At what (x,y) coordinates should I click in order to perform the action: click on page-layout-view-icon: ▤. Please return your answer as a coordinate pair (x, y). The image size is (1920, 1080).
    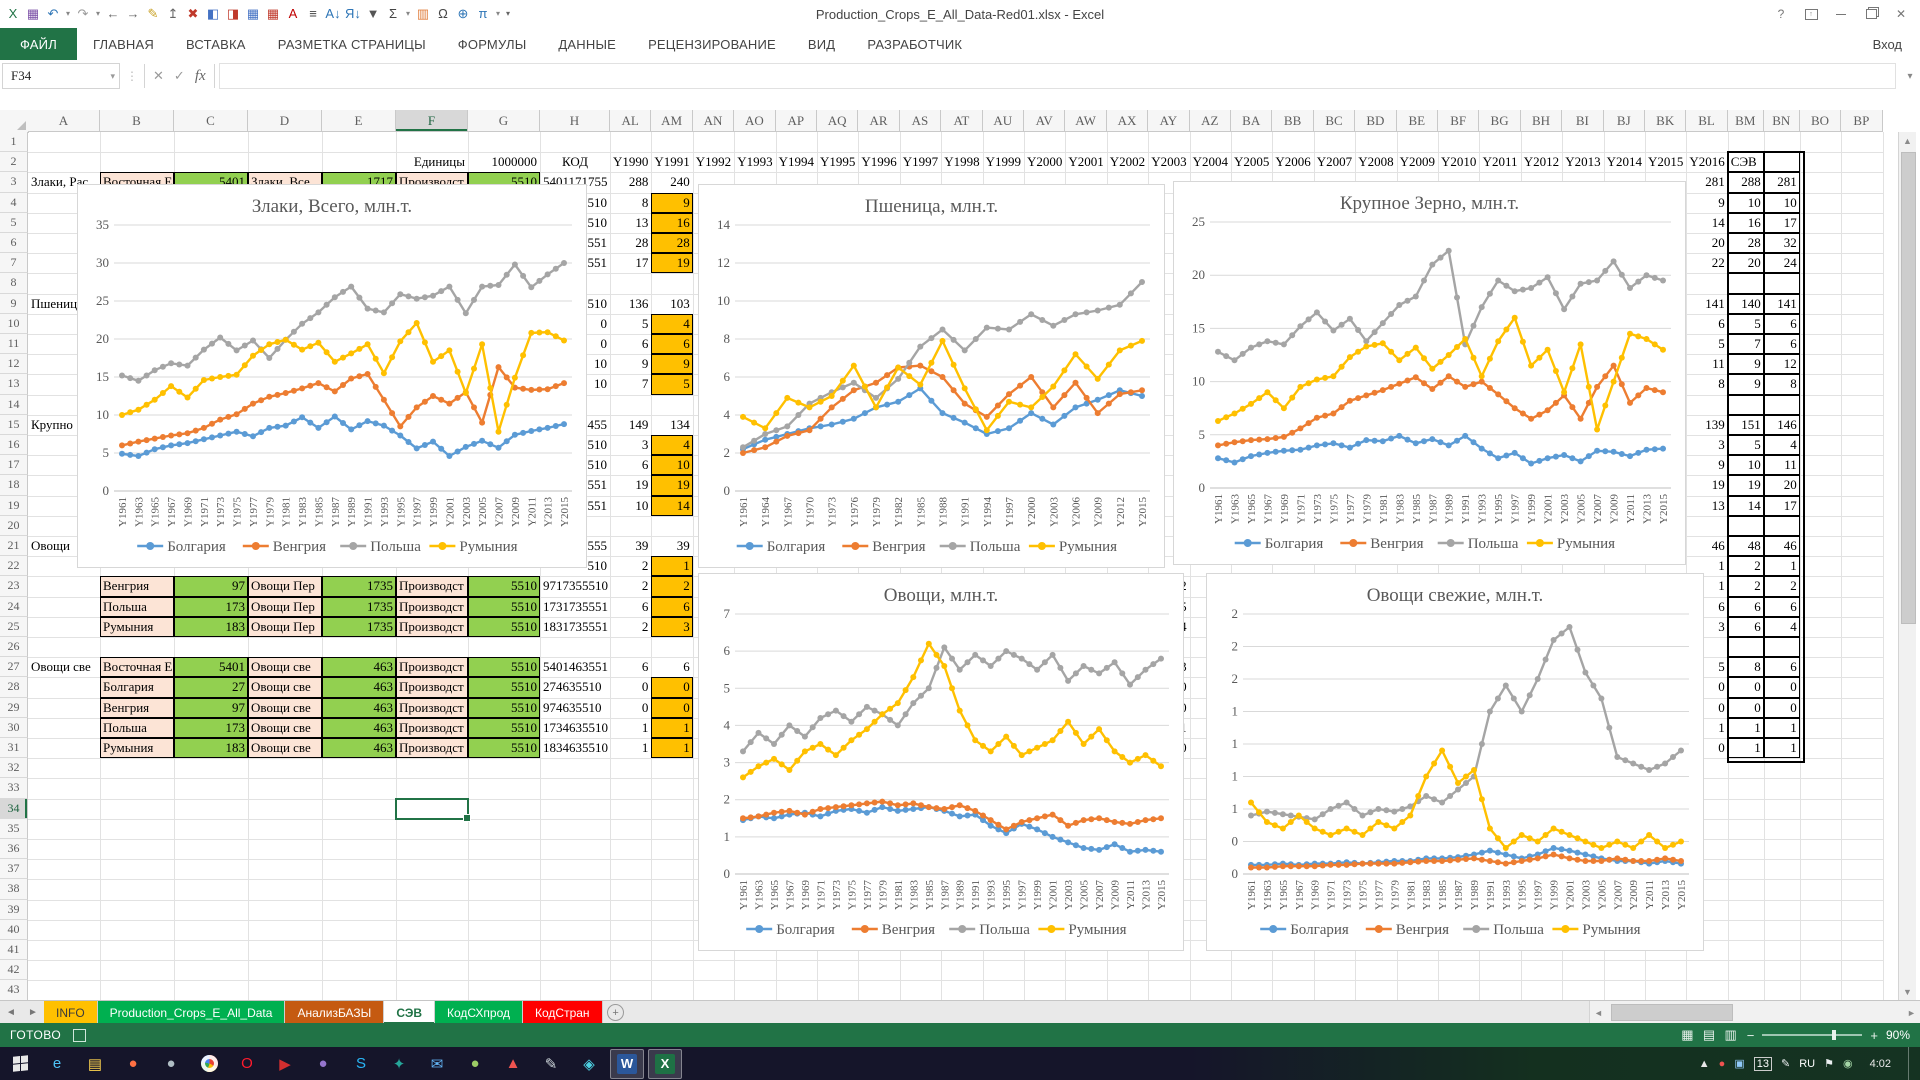
    Looking at the image, I should click on (1709, 1034).